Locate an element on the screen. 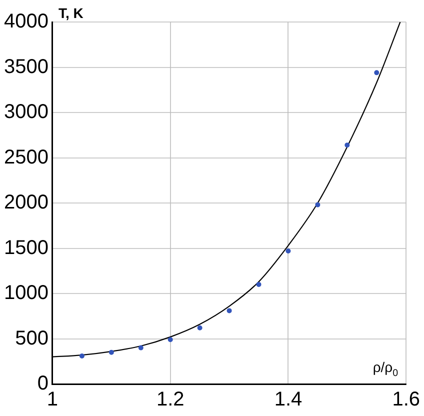 The width and height of the screenshot is (424, 416). y-tick-label: 2500 is located at coordinates (26, 157).